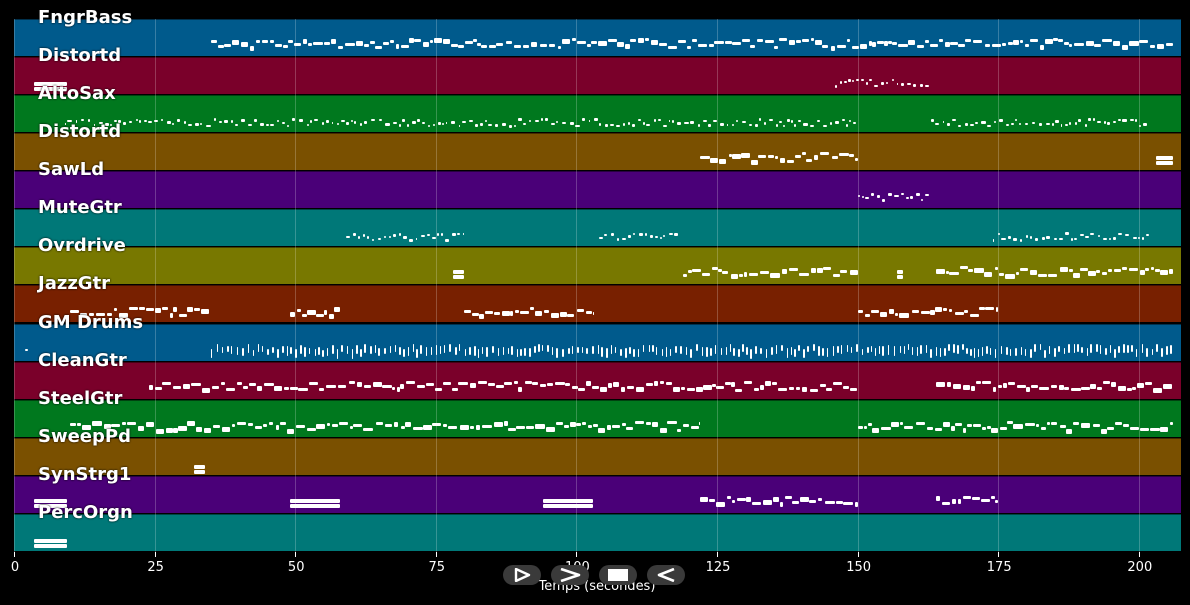 Image resolution: width=1190 pixels, height=605 pixels. What do you see at coordinates (80, 56) in the screenshot?
I see `track-name: Distortd` at bounding box center [80, 56].